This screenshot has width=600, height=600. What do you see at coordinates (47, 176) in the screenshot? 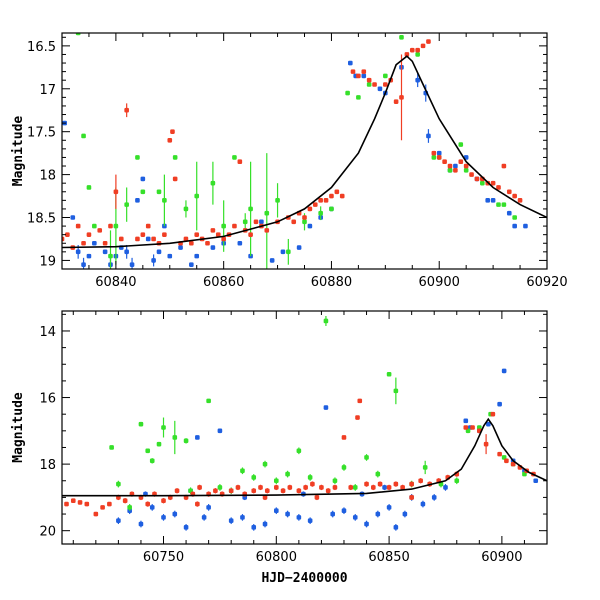
I see `top-y-tick-label: 18` at bounding box center [47, 176].